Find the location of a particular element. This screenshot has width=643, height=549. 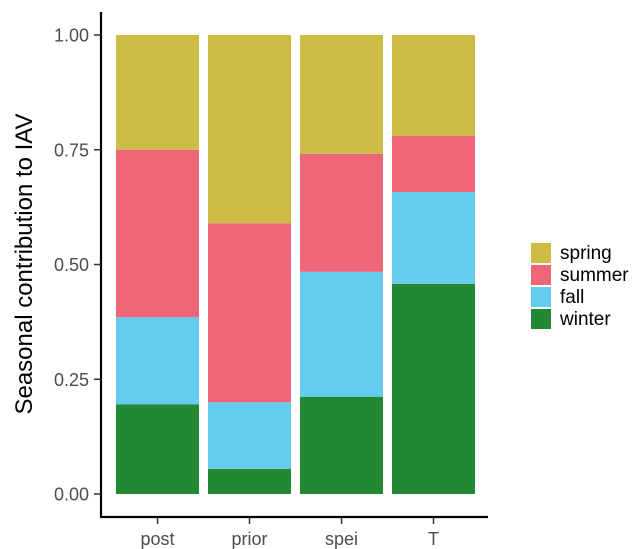

x-ticks-group: post prior spei T is located at coordinates (289, 533).